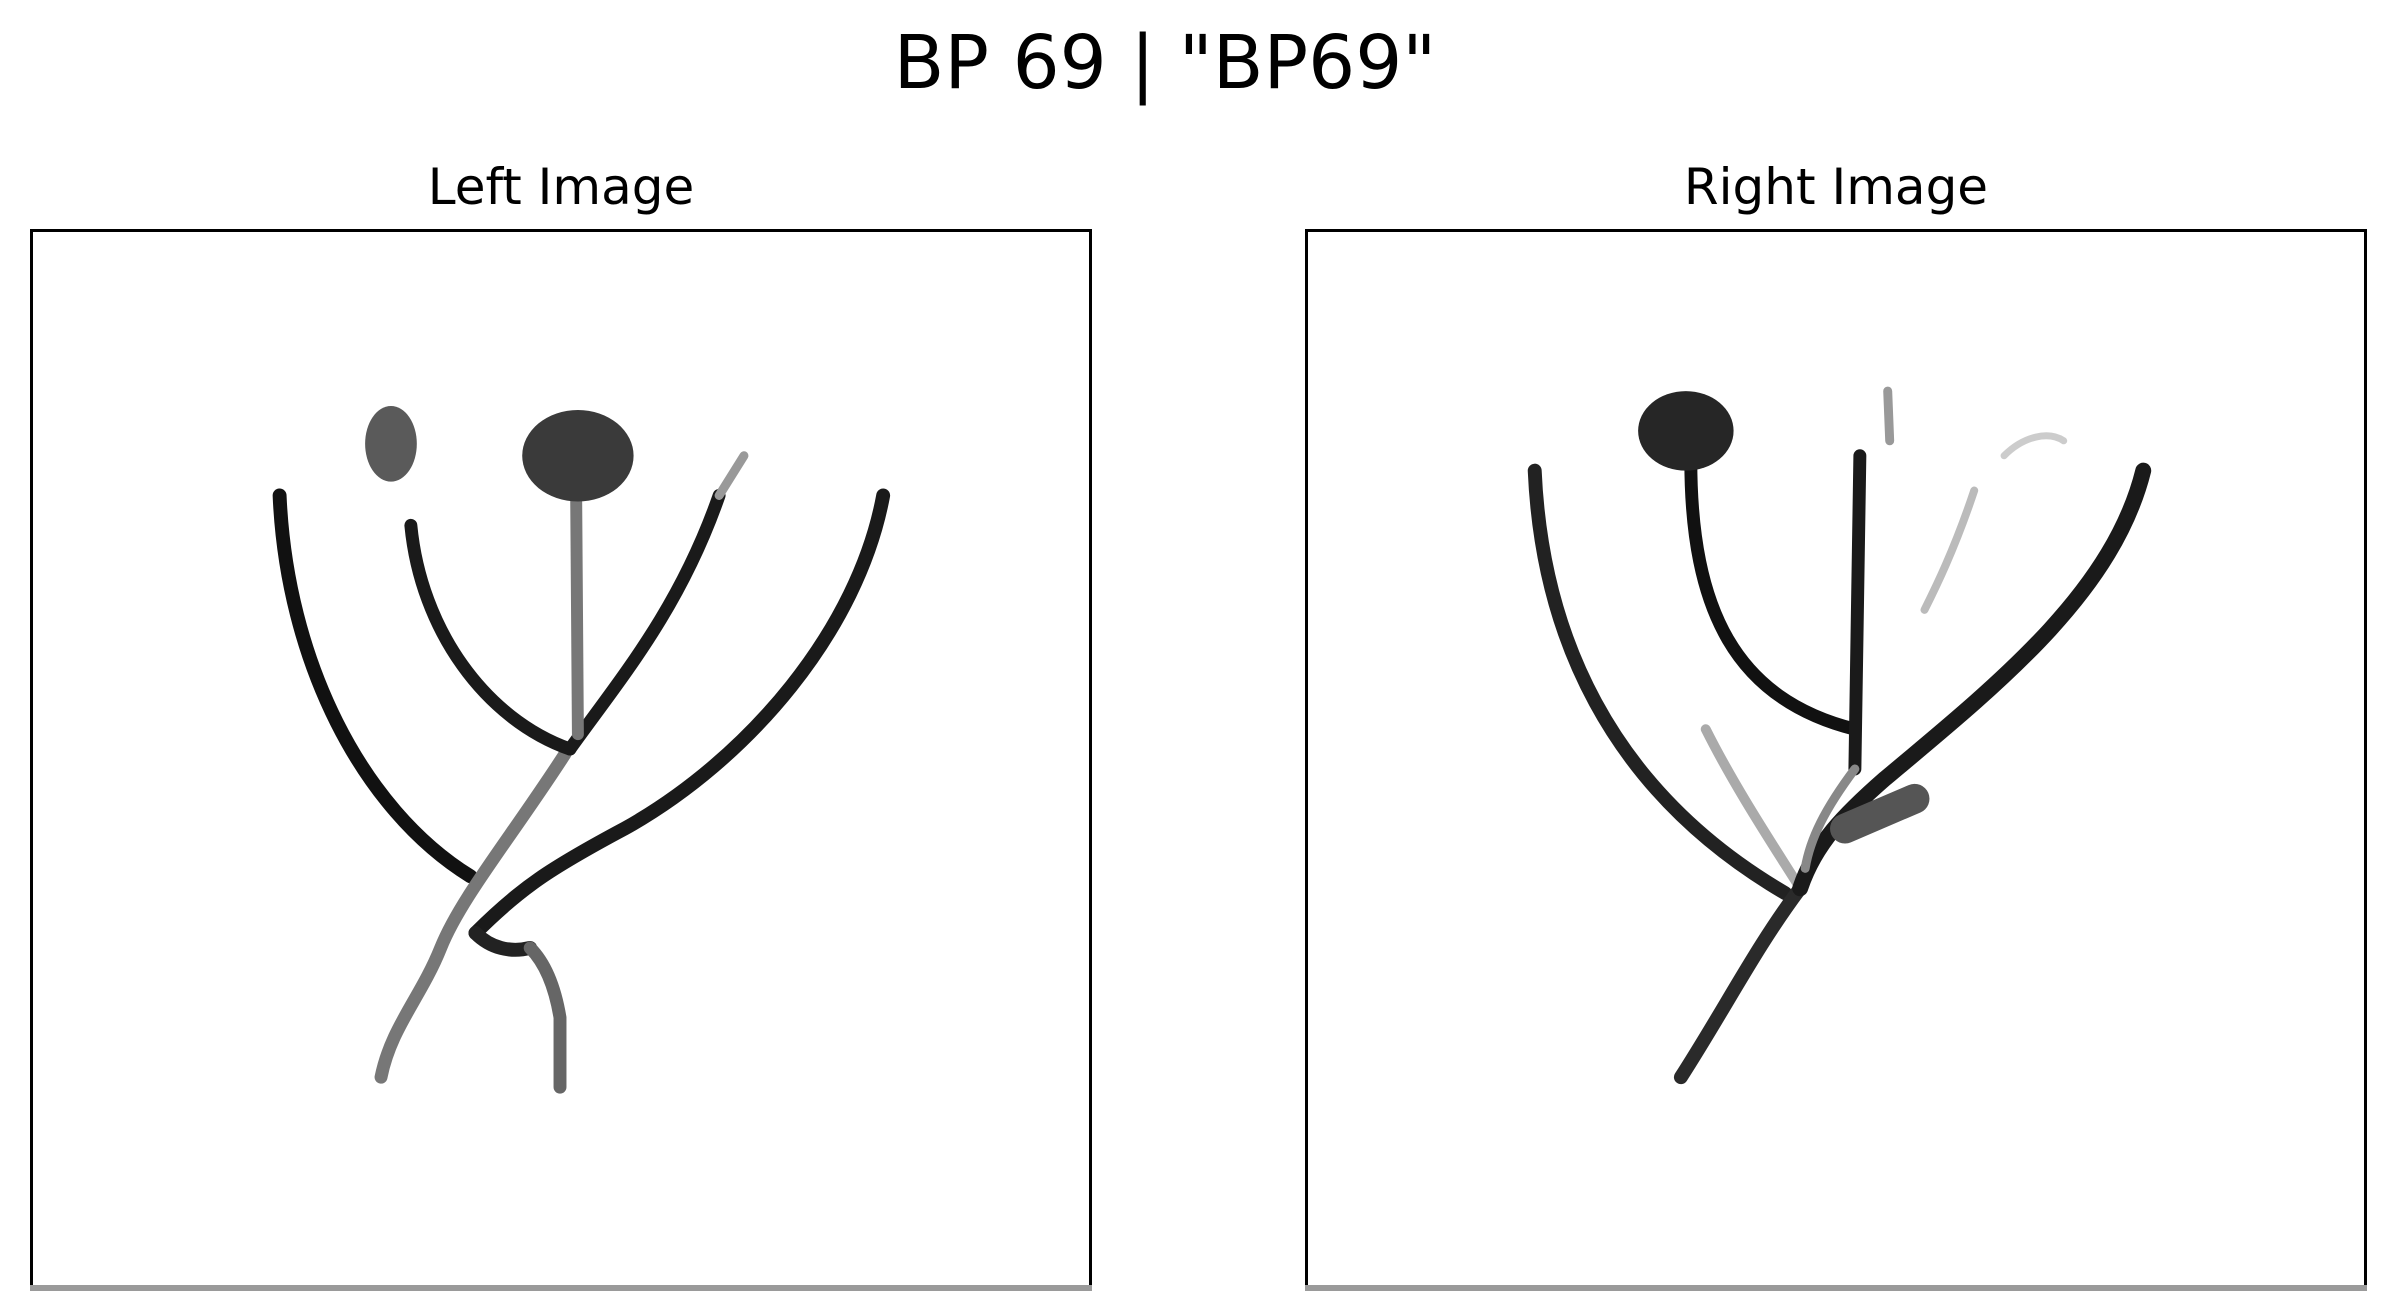  I want to click on right-round-head, so click(1686, 431).